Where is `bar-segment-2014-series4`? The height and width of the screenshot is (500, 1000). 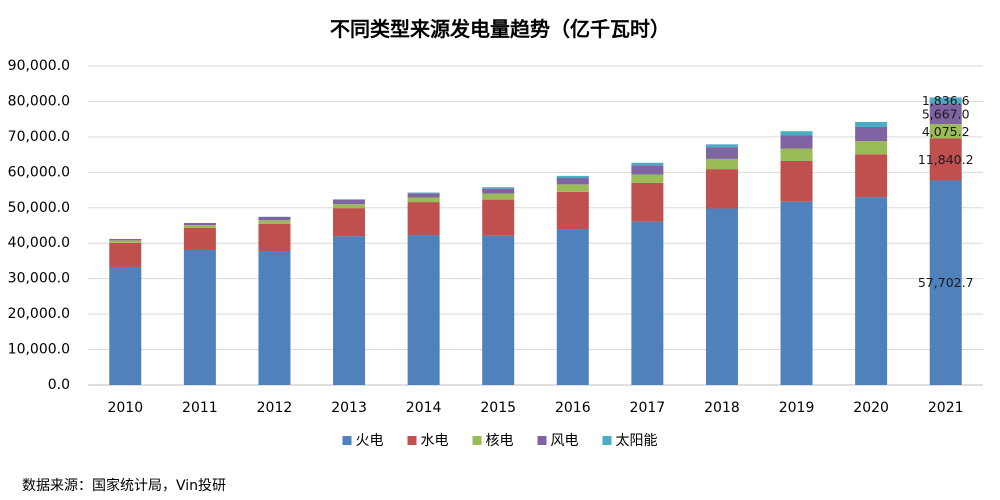
bar-segment-2014-series4 is located at coordinates (423, 193).